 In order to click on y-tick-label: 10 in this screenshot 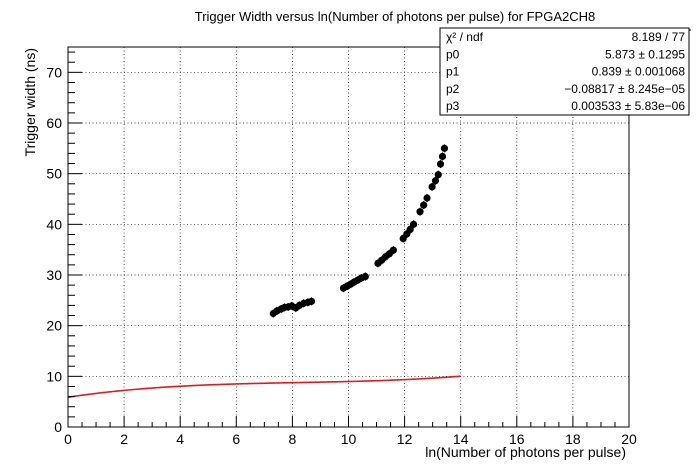, I will do `click(54, 376)`.